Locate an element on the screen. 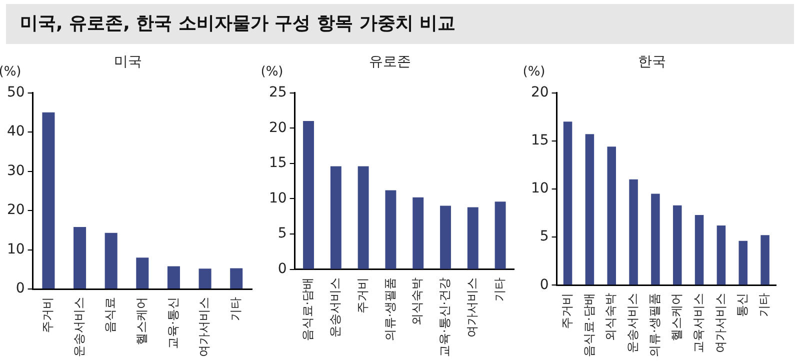 This screenshot has width=800, height=364. chart-subtitle: 한국 is located at coordinates (652, 62).